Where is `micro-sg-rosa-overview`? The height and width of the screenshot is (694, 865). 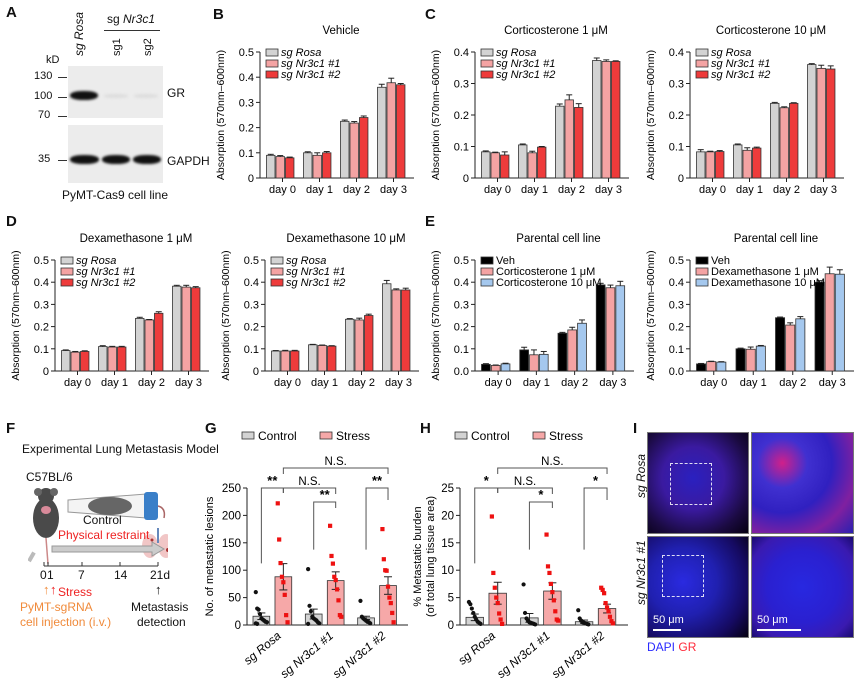
micro-sg-rosa-overview is located at coordinates (698, 483).